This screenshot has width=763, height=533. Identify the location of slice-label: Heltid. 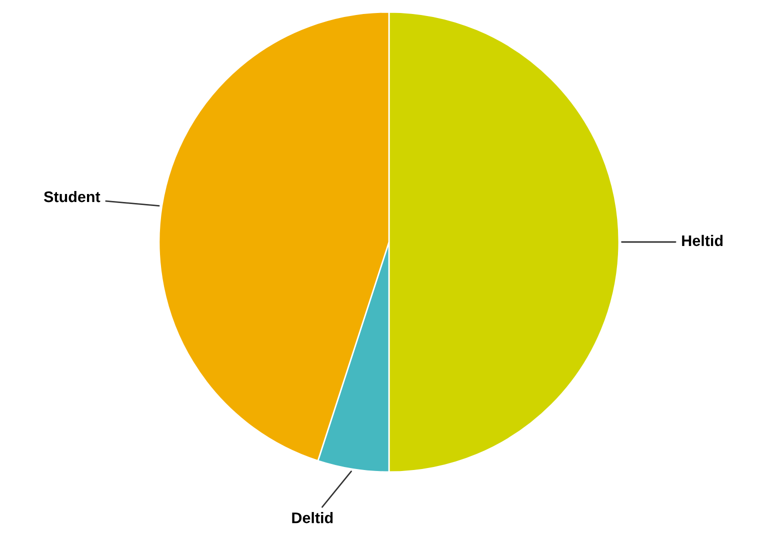
(702, 240).